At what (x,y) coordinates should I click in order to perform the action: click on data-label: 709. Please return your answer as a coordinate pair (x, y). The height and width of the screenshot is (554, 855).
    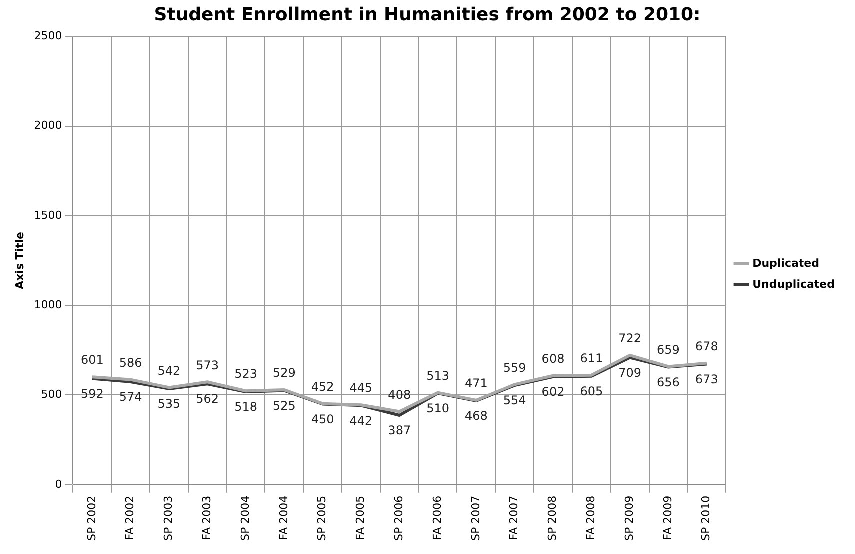
    Looking at the image, I should click on (630, 373).